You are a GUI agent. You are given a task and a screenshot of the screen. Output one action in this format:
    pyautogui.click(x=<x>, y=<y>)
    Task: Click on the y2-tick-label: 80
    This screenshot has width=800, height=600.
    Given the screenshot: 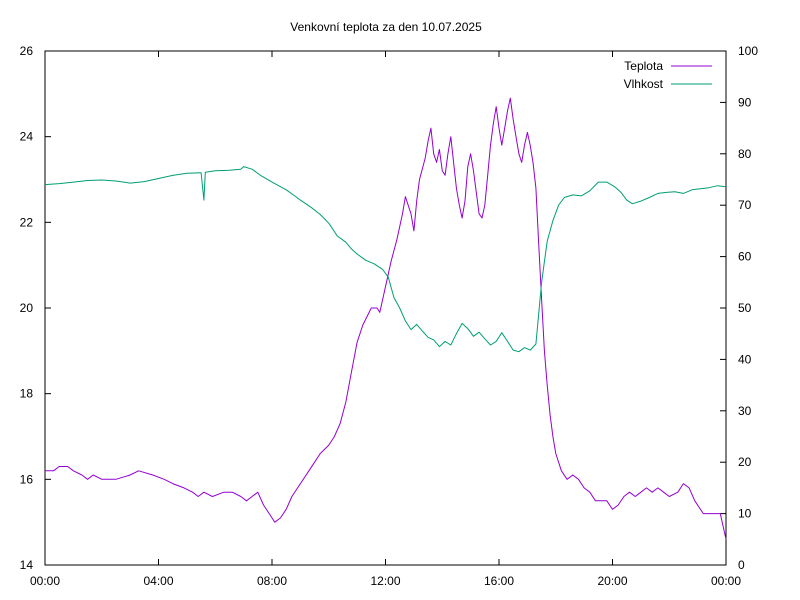 What is the action you would take?
    pyautogui.click(x=745, y=154)
    